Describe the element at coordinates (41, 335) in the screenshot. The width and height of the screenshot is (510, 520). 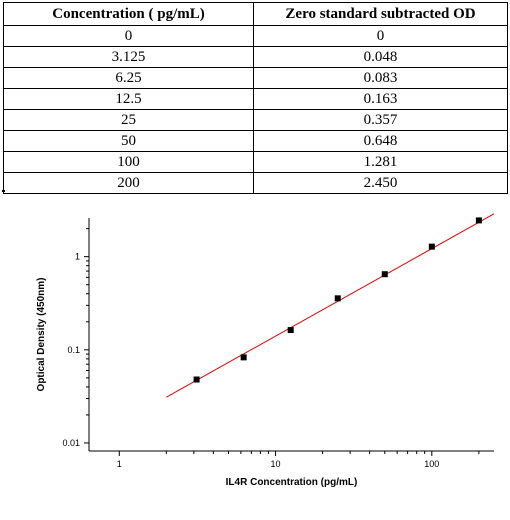
I see `y-axis-title: Optical Density (450nm)` at that location.